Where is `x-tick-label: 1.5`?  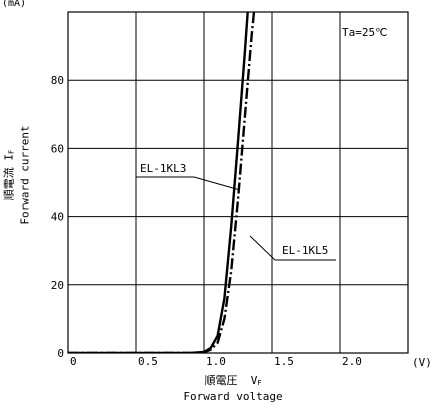 x-tick-label: 1.5 is located at coordinates (284, 361).